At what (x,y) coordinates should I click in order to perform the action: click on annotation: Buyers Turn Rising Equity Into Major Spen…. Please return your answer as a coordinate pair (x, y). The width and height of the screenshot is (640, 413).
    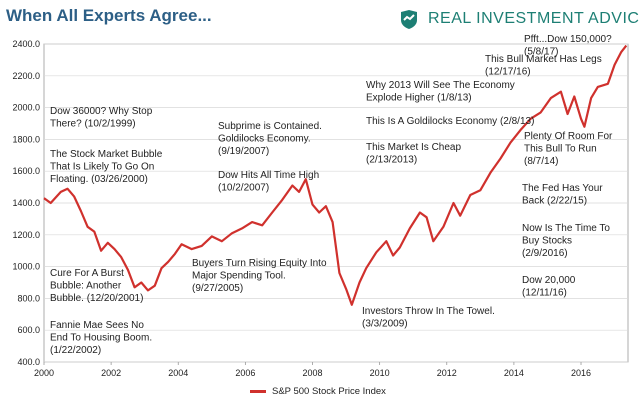
    Looking at the image, I should click on (259, 276).